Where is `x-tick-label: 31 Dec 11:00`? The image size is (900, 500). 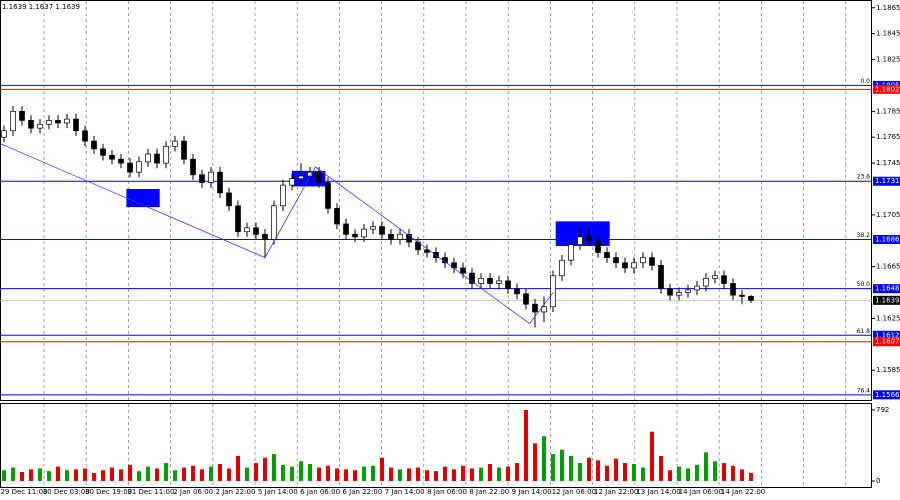 x-tick-label: 31 Dec 11:00 is located at coordinates (150, 492).